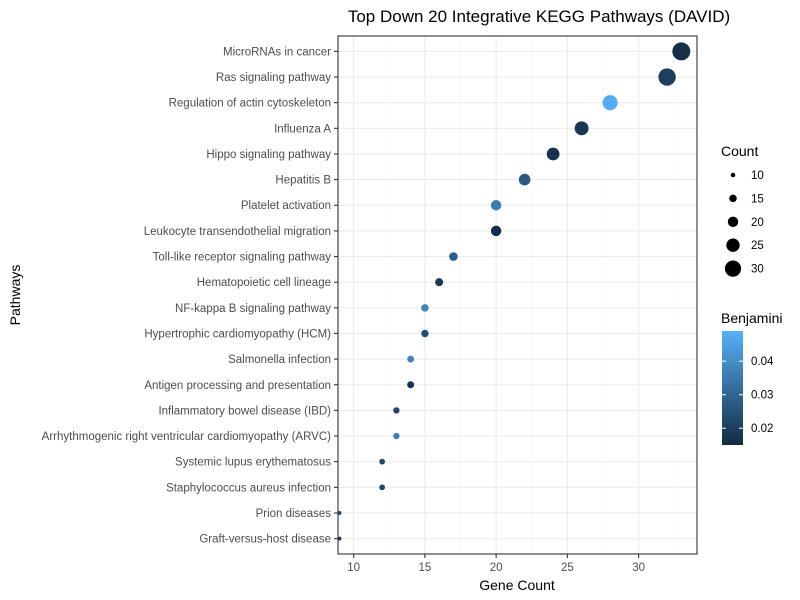 The image size is (800, 600). Describe the element at coordinates (757, 270) in the screenshot. I see `legend-count-label: 30` at that location.